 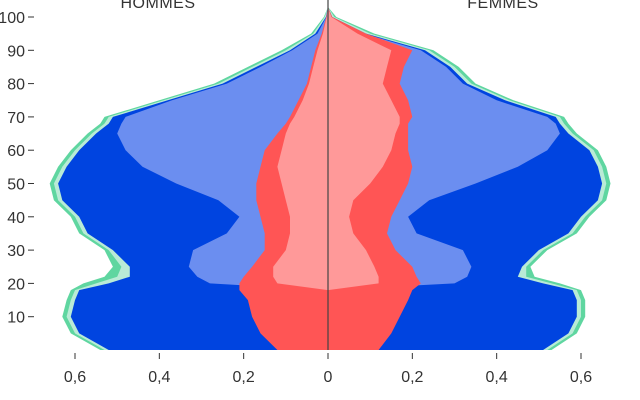 What do you see at coordinates (17, 168) in the screenshot?
I see `y-axis-ticks: 10 20 30 40 50 60 70 80 90 100` at bounding box center [17, 168].